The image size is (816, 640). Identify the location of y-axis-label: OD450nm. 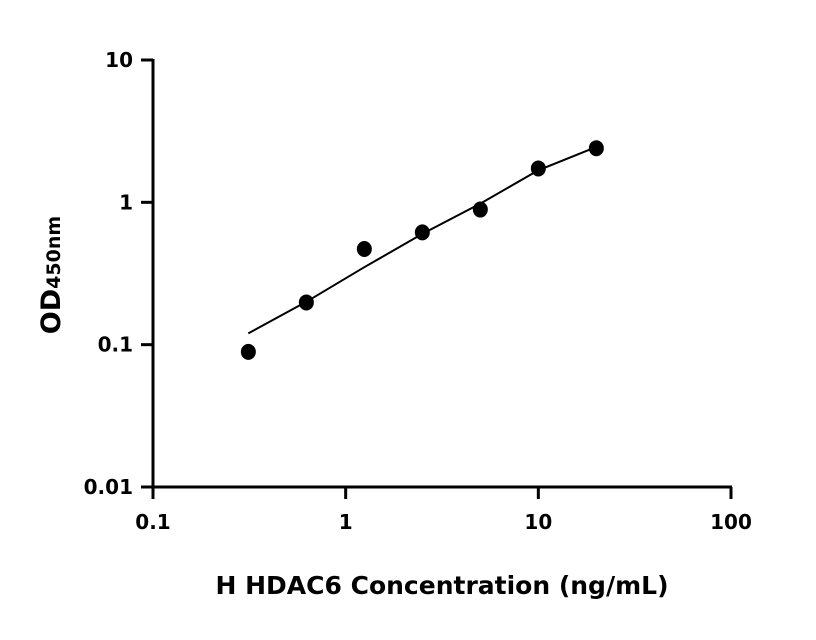
(51, 275).